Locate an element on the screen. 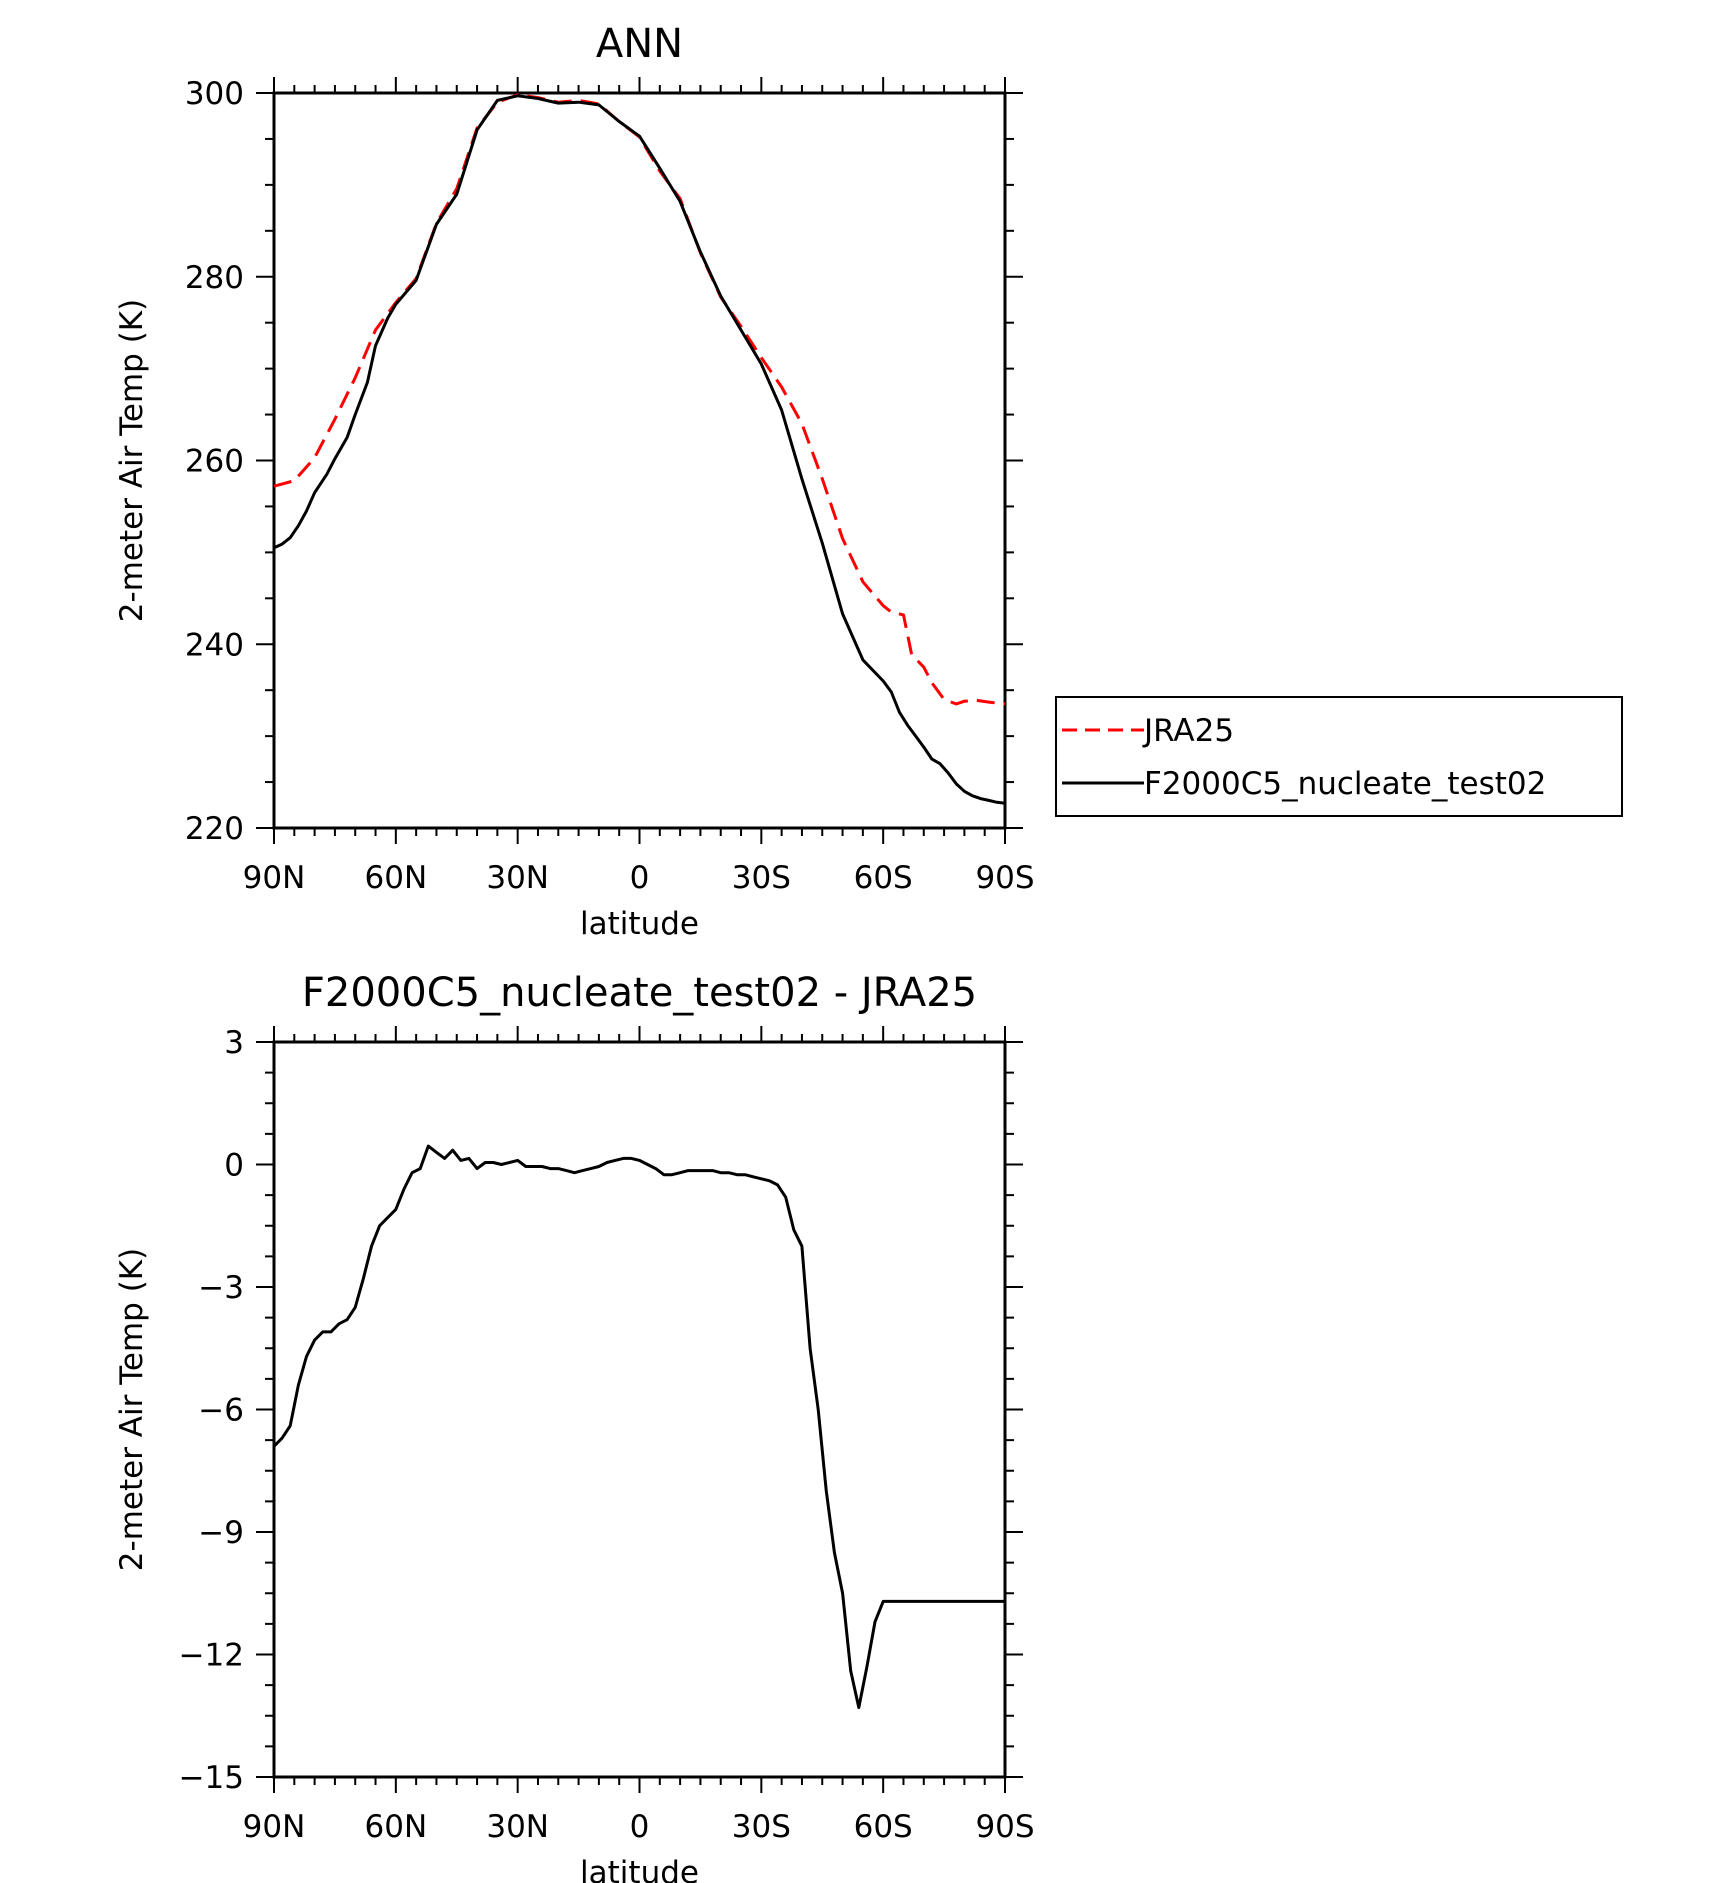  series-line-jra25 is located at coordinates (639, 399).